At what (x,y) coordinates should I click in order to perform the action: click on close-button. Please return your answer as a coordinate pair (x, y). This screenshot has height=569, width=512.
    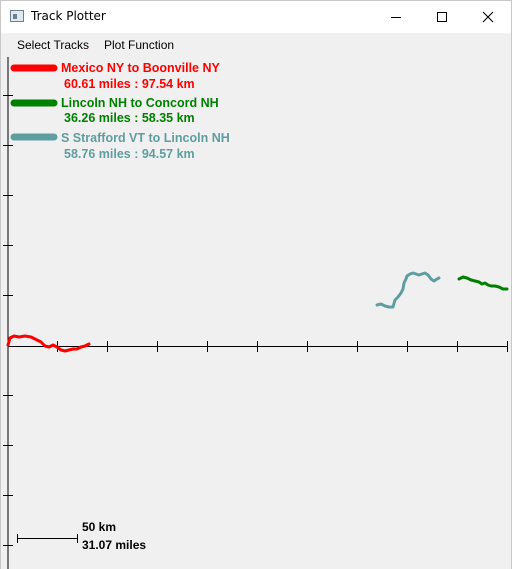
    Looking at the image, I should click on (488, 17).